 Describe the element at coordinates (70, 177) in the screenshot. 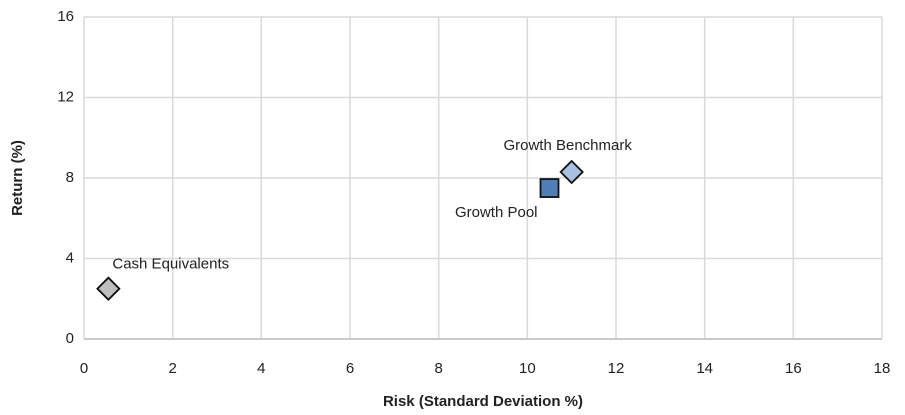

I see `y-tick-label: 8` at that location.